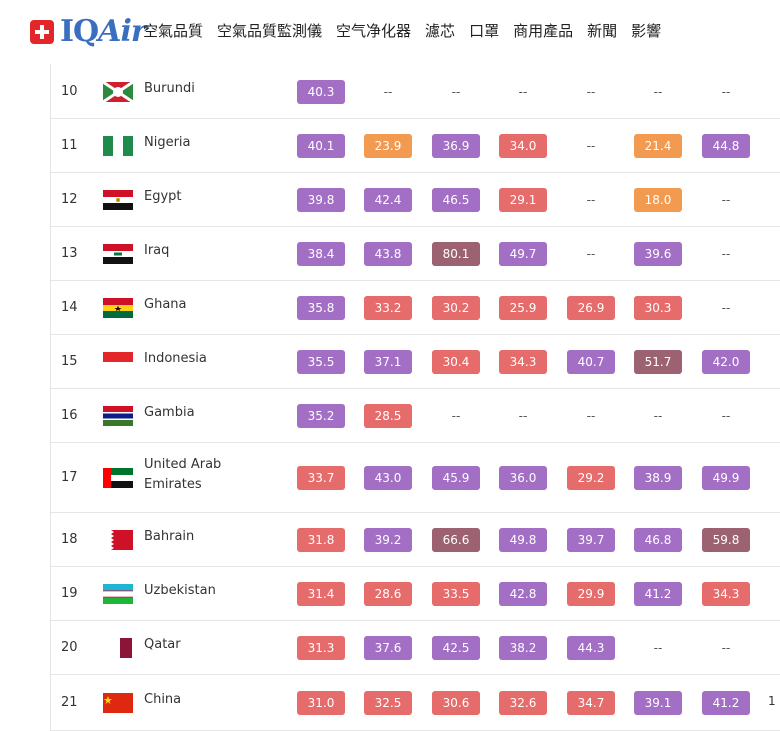 This screenshot has height=731, width=780. I want to click on country-name-link: Iraq, so click(157, 250).